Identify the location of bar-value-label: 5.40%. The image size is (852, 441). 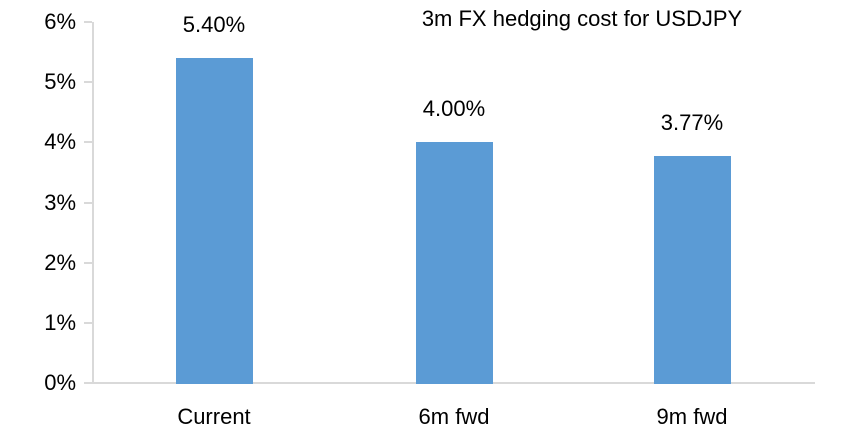
(214, 25).